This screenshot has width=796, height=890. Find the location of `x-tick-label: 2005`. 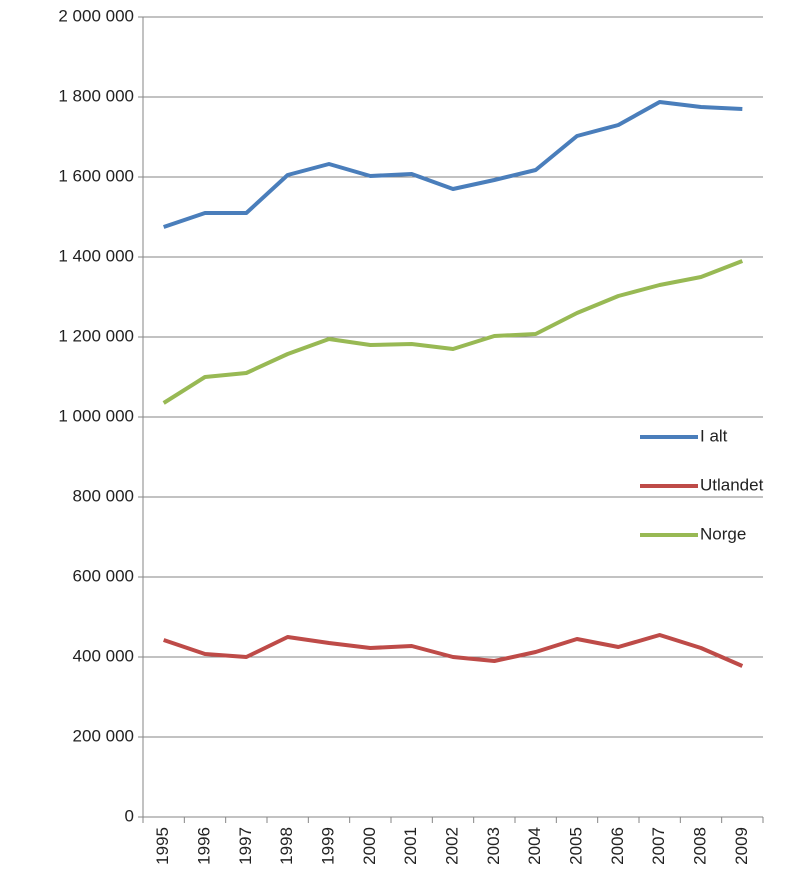

x-tick-label: 2005 is located at coordinates (575, 846).